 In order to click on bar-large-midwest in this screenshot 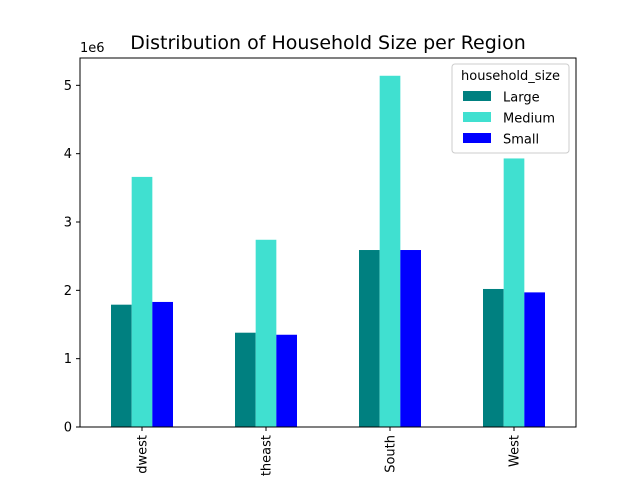, I will do `click(121, 365)`.